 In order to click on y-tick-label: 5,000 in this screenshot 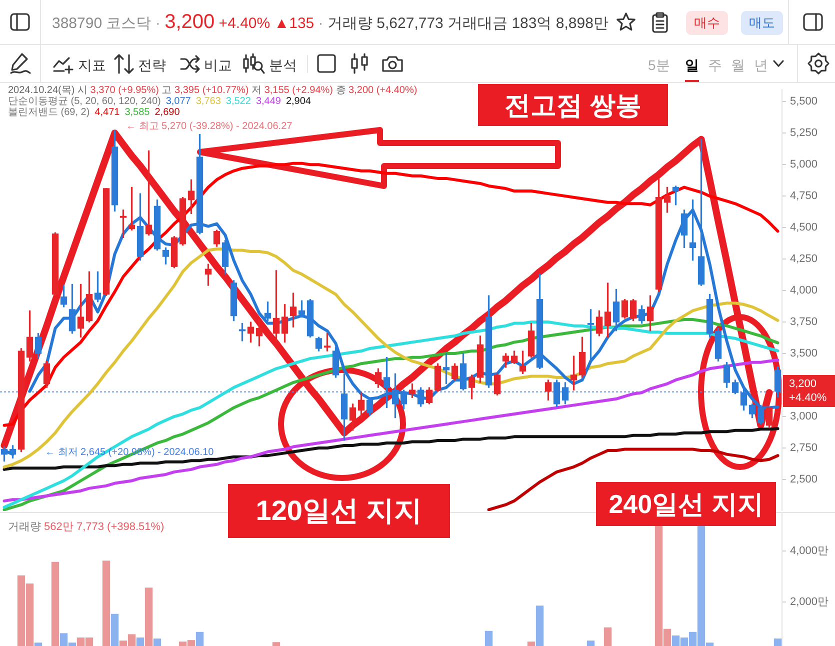, I will do `click(804, 164)`.